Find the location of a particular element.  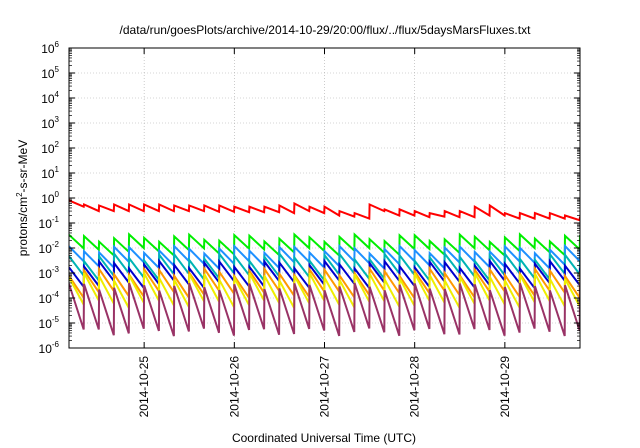

y-tick-label: 10⁻³ is located at coordinates (49, 273).